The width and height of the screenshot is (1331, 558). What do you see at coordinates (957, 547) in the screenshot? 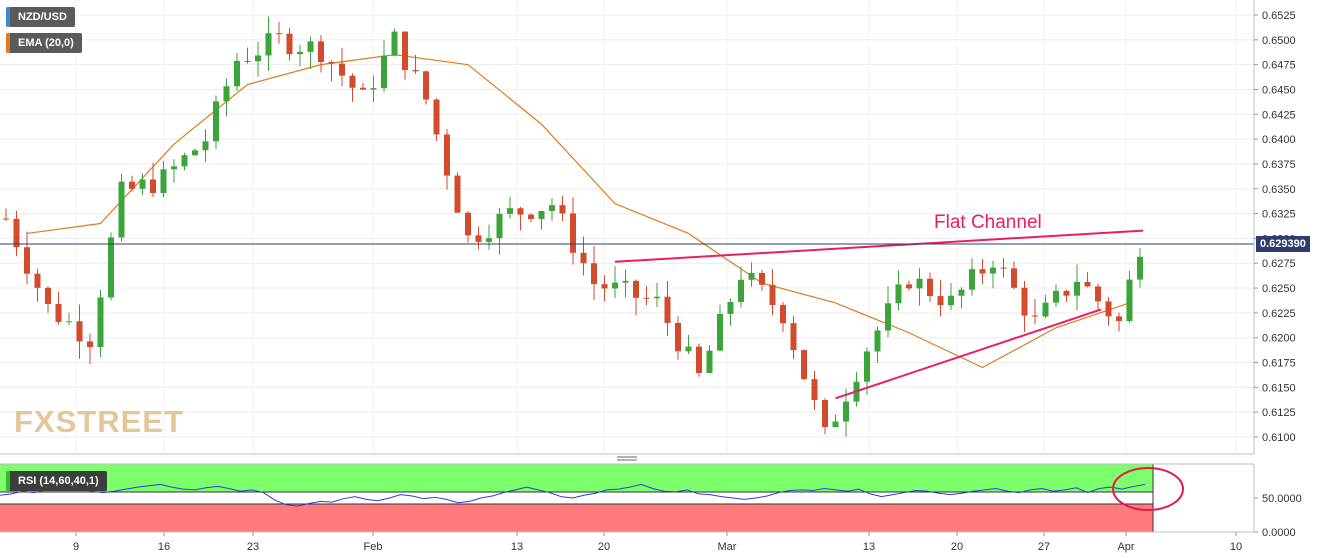
I see `time-tick-label: 20` at bounding box center [957, 547].